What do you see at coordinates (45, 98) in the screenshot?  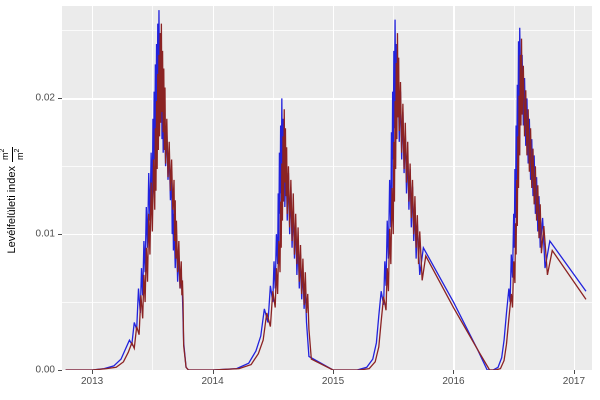 I see `y-tick-label: 0.02` at bounding box center [45, 98].